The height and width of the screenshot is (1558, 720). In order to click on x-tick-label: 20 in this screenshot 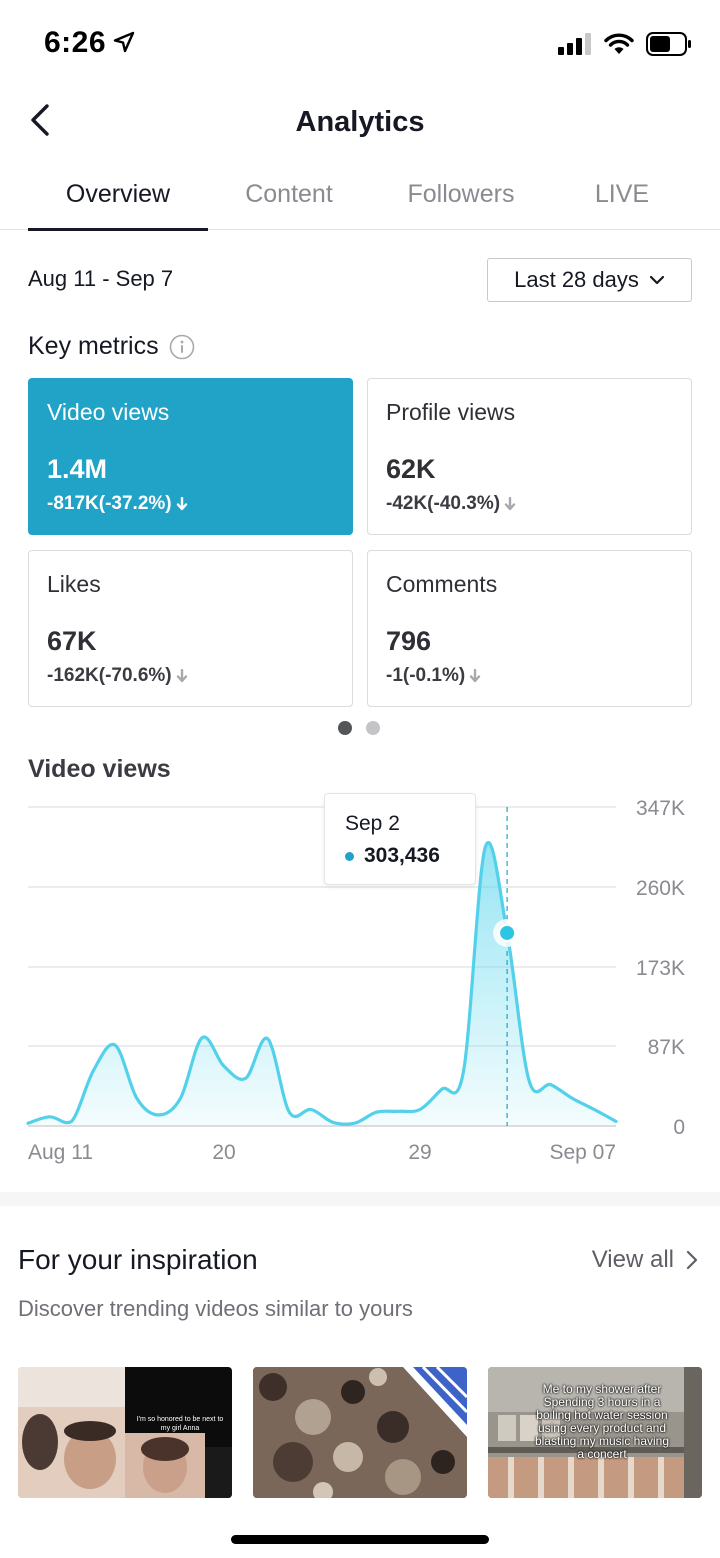, I will do `click(223, 1152)`.